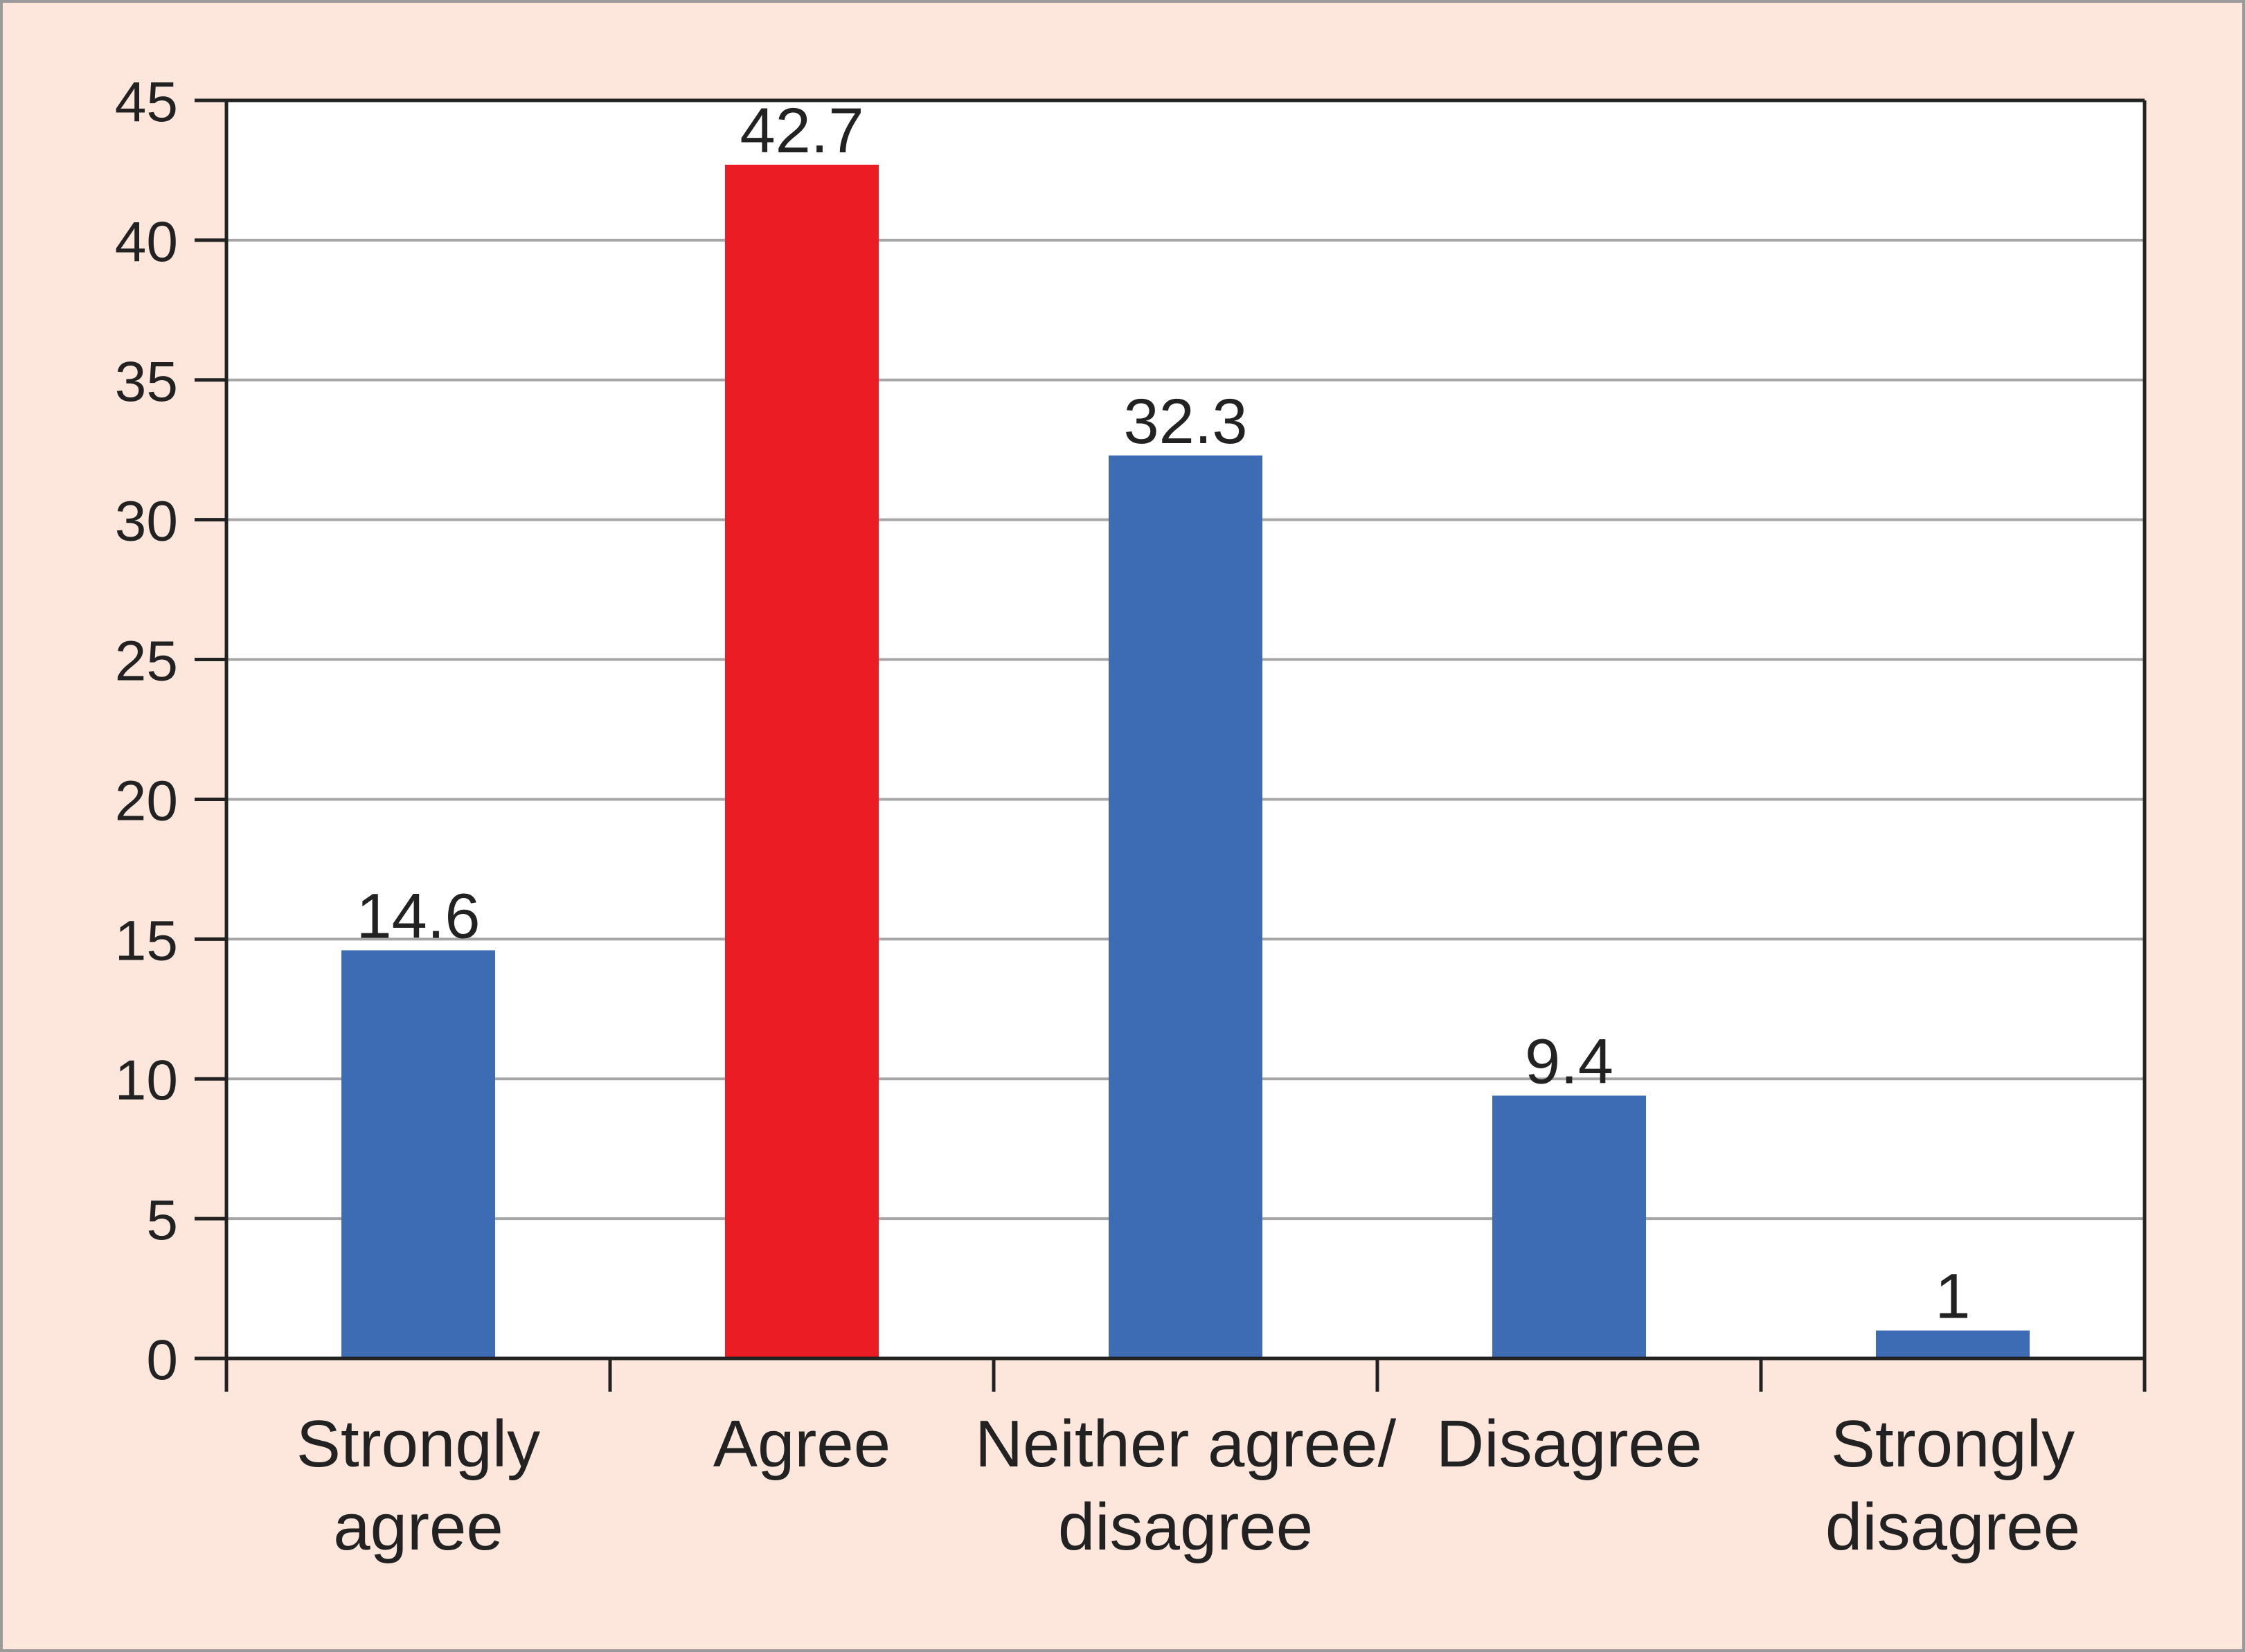 The image size is (2245, 1652). What do you see at coordinates (1569, 1061) in the screenshot?
I see `data-label: 9.4` at bounding box center [1569, 1061].